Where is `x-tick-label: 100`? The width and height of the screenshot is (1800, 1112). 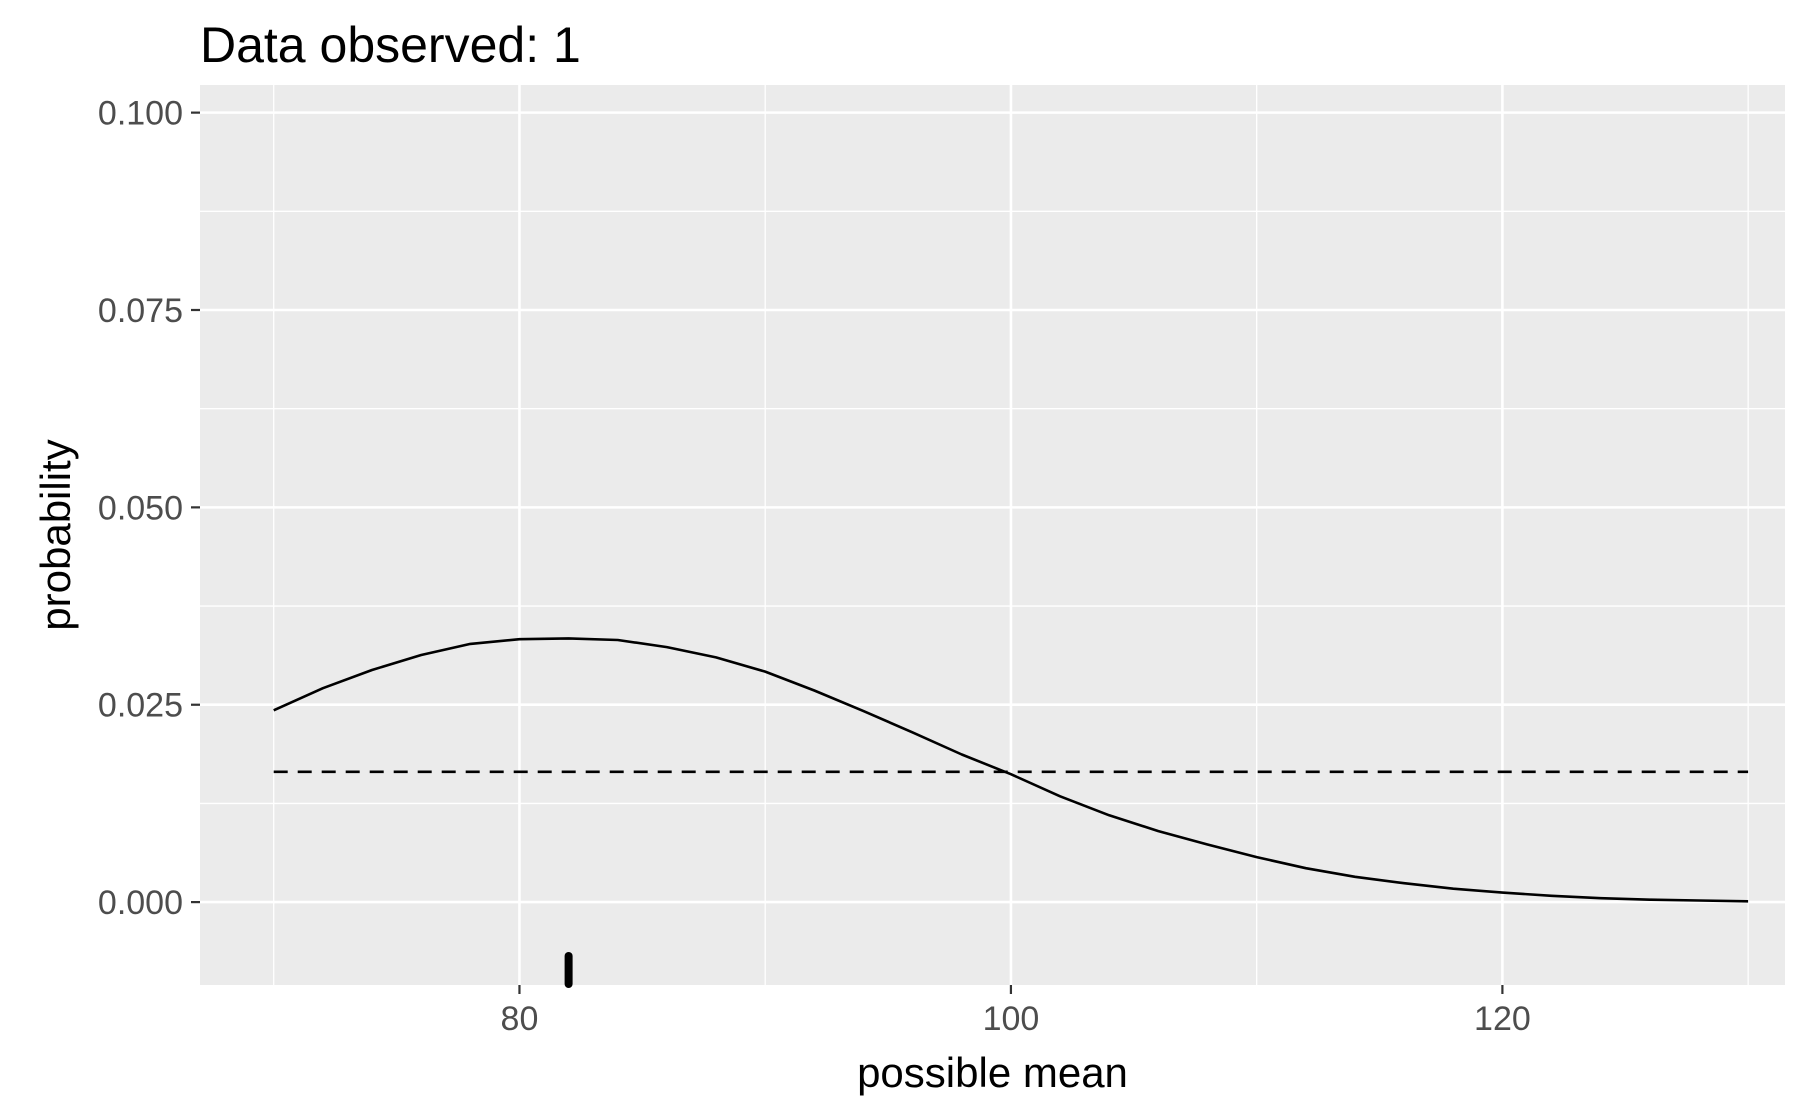
x-tick-label: 100 is located at coordinates (1011, 1019).